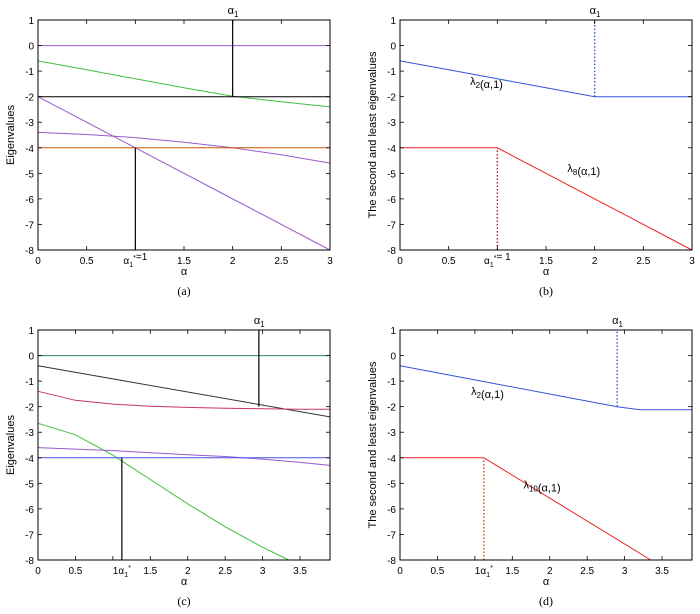 The width and height of the screenshot is (700, 614). I want to click on panel-caption: (d), so click(546, 601).